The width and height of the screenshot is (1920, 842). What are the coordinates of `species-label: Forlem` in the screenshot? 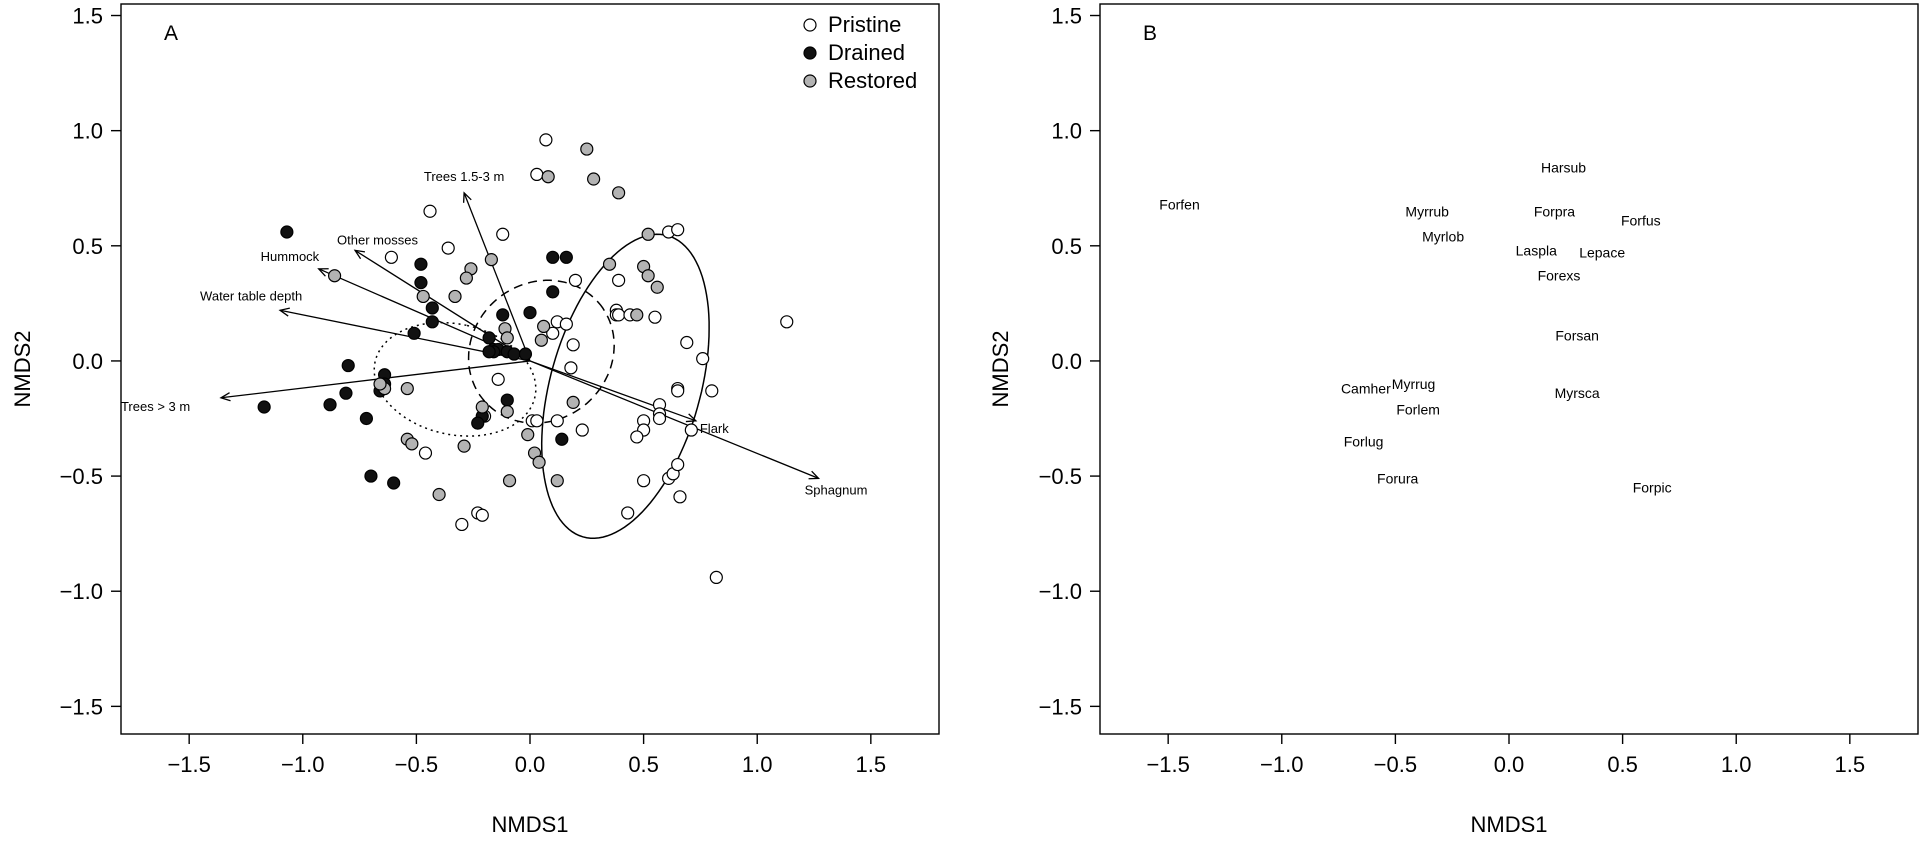 It's located at (1418, 409).